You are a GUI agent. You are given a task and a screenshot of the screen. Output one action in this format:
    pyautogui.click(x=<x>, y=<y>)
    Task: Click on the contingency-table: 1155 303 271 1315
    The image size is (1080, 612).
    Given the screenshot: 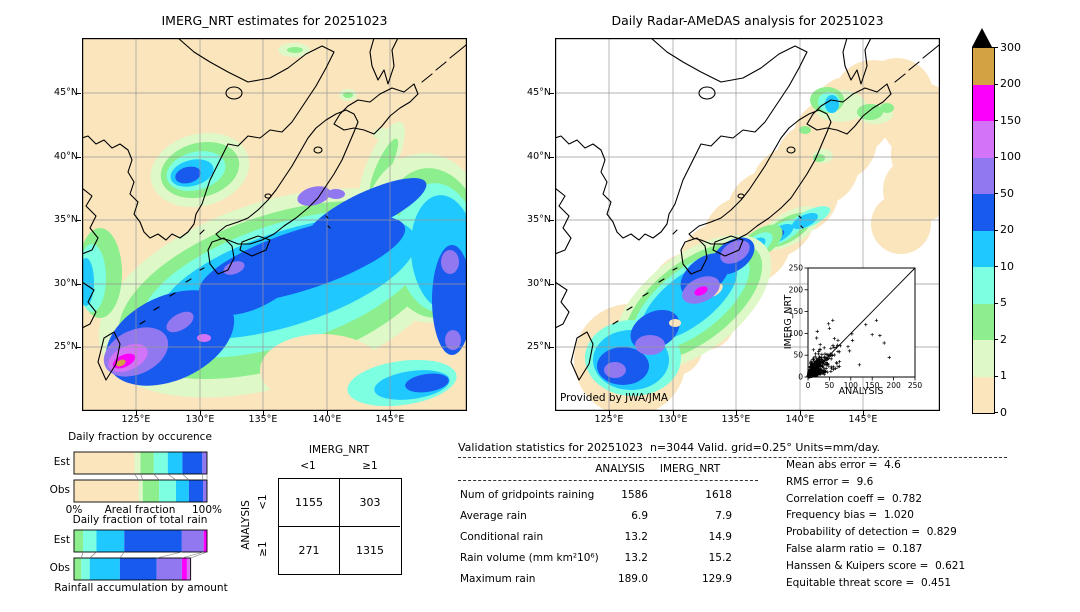 What is the action you would take?
    pyautogui.click(x=340, y=526)
    